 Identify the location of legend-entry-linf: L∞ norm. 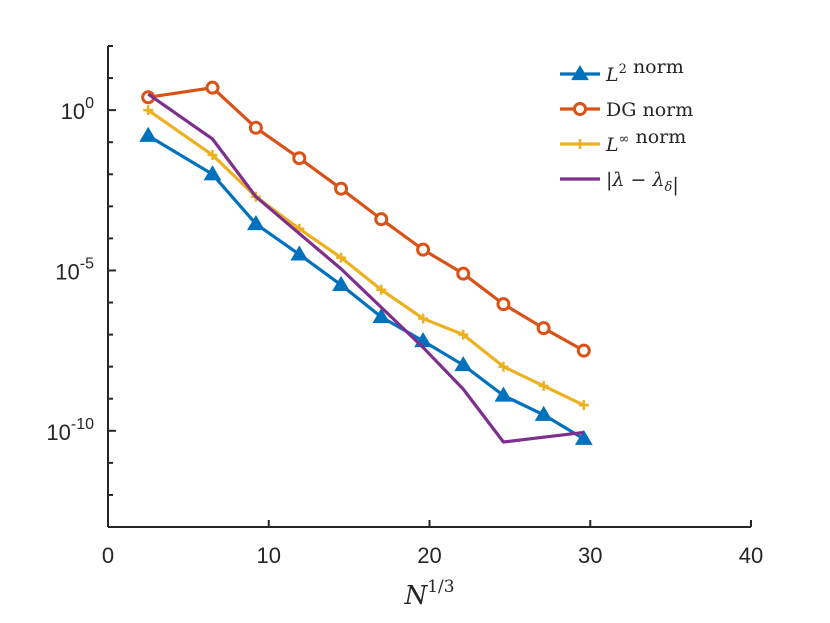
(623, 141).